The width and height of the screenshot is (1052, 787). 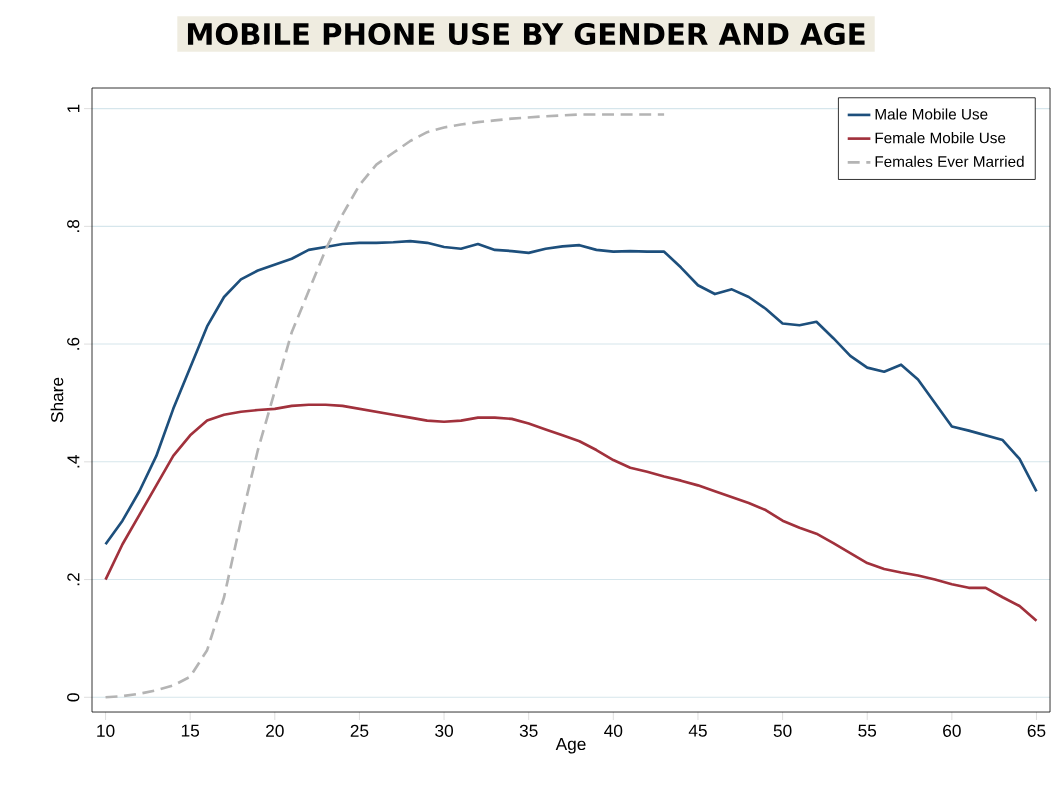 What do you see at coordinates (73, 461) in the screenshot?
I see `y-tick-label: .4` at bounding box center [73, 461].